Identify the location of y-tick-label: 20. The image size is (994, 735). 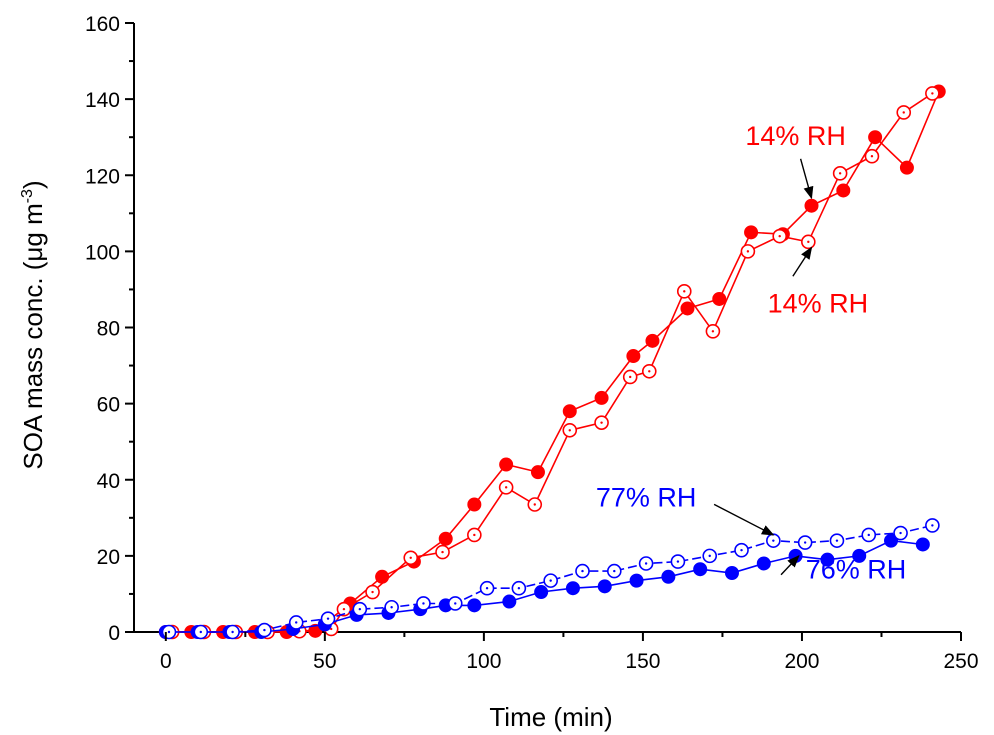
(108, 557).